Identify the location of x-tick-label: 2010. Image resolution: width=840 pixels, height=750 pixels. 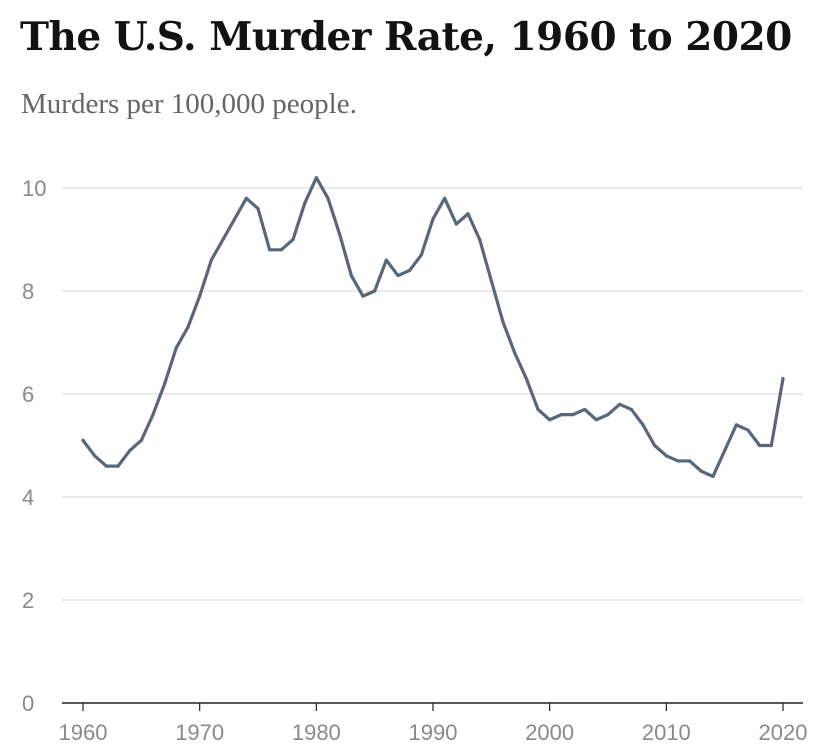
(666, 732).